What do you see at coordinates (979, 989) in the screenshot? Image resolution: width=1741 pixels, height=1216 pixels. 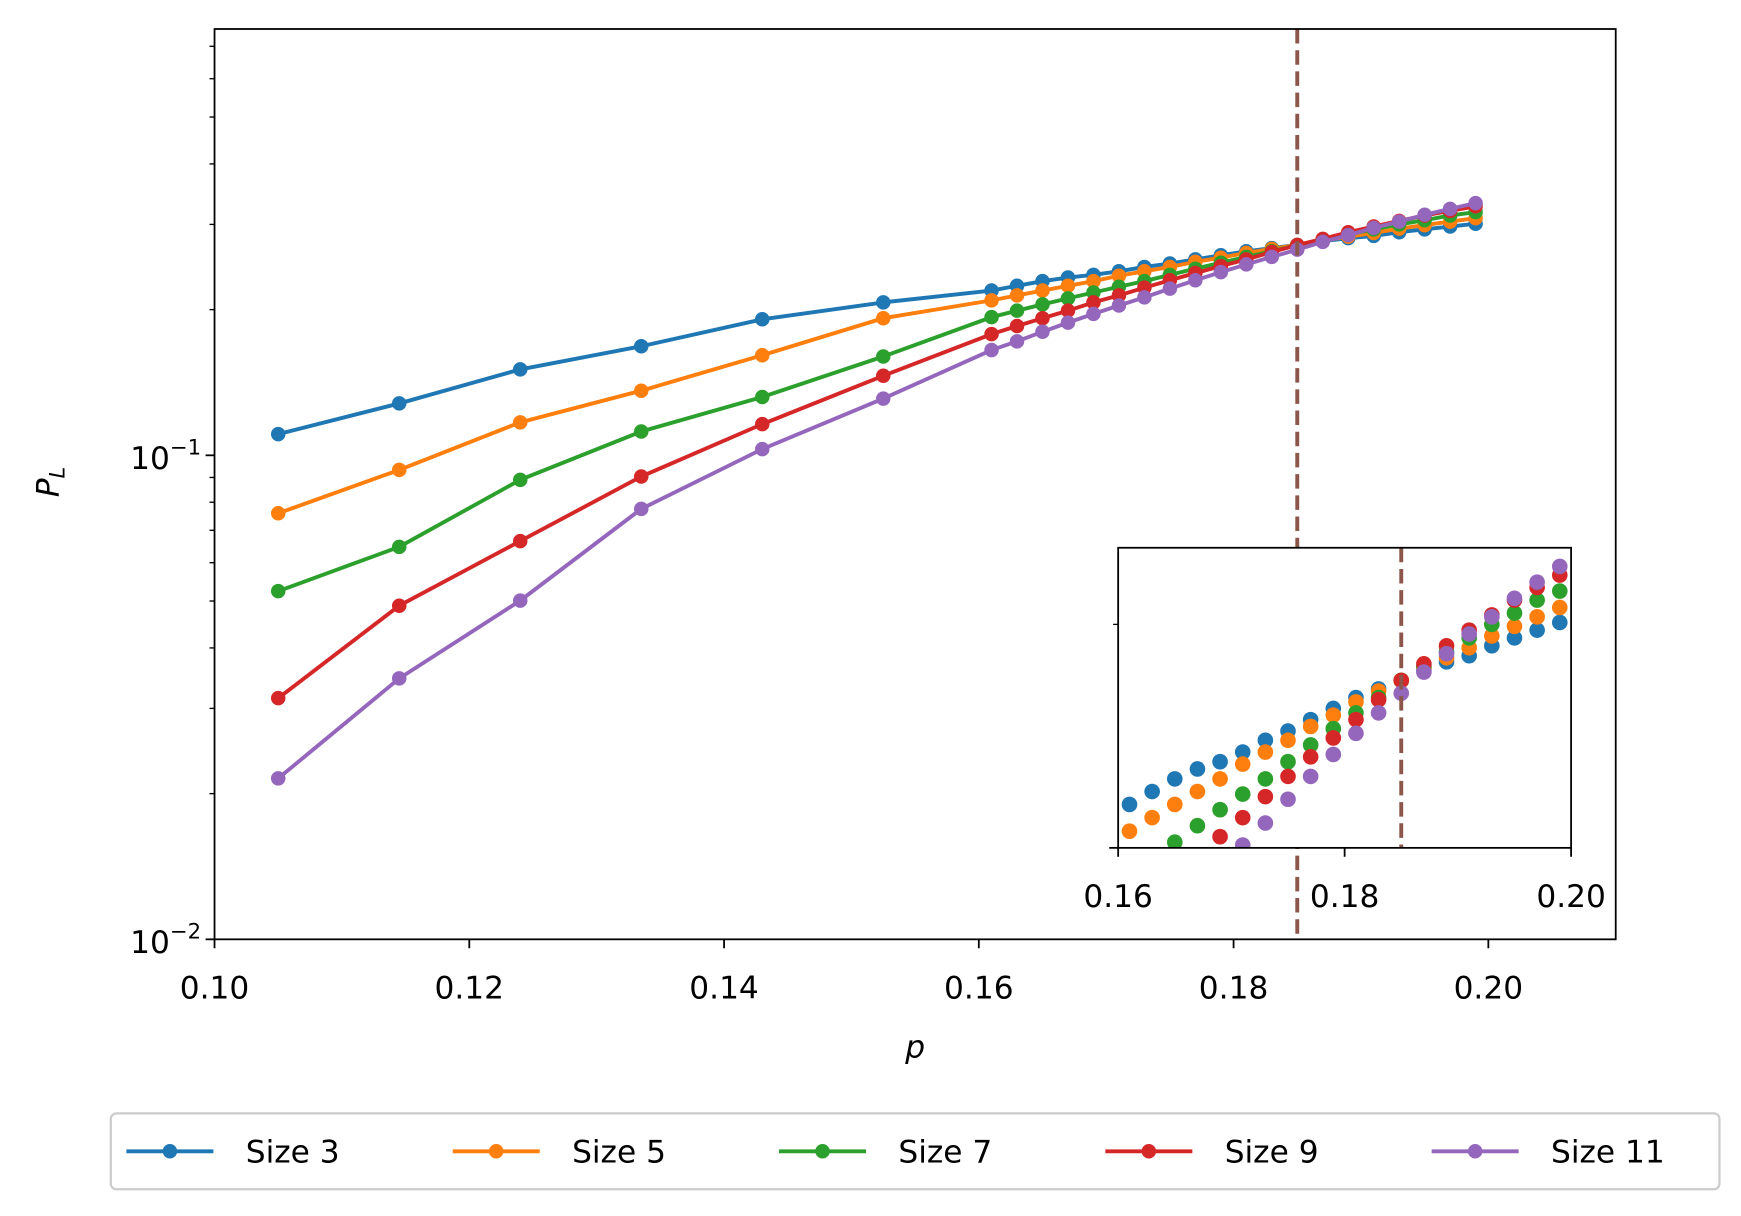 I see `x-tick-label: 0.16` at bounding box center [979, 989].